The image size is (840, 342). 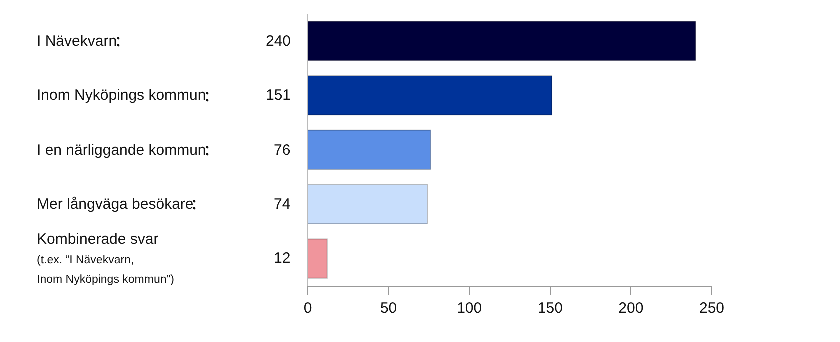 What do you see at coordinates (121, 95) in the screenshot?
I see `y-tick-label: Inom Nyköpings kommun` at bounding box center [121, 95].